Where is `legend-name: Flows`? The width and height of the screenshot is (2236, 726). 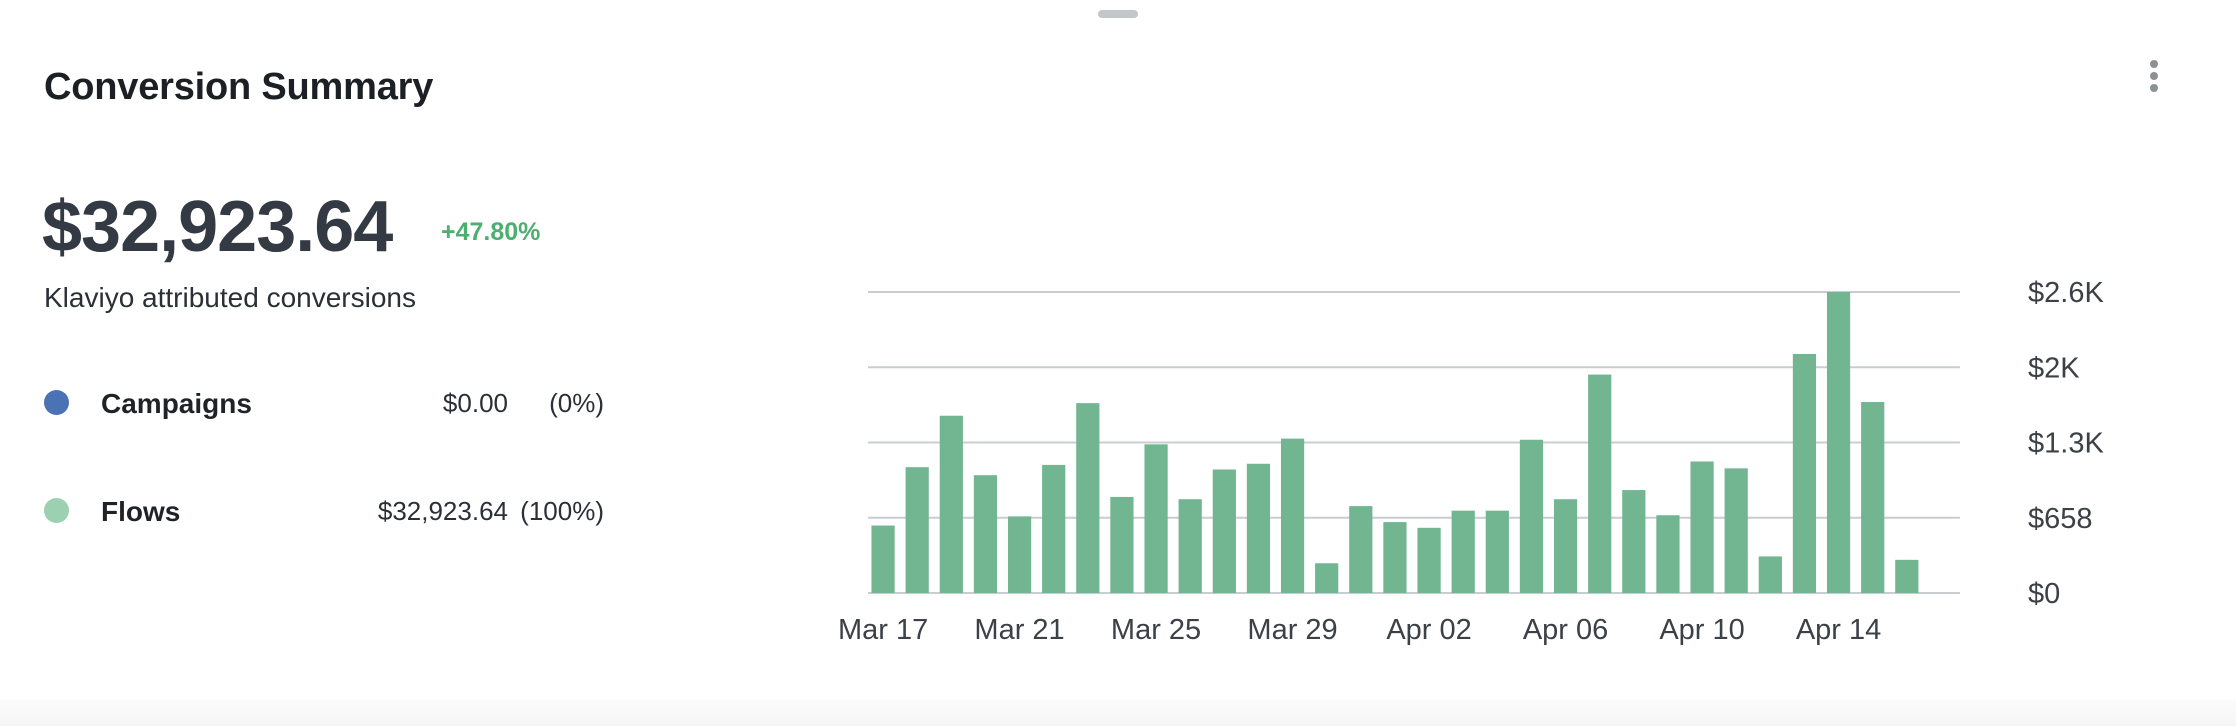 legend-name: Flows is located at coordinates (141, 511).